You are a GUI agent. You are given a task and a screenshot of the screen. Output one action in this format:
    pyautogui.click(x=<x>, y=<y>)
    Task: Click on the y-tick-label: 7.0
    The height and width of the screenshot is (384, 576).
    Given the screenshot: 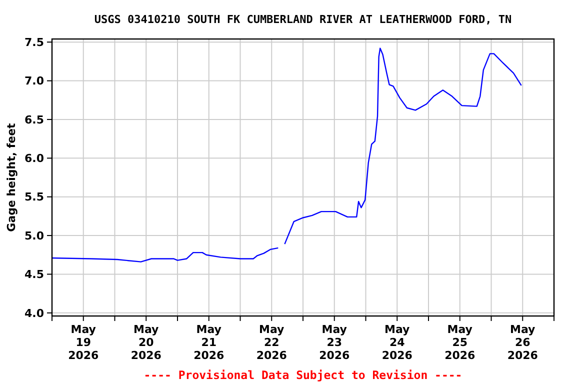 What is the action you would take?
    pyautogui.click(x=34, y=81)
    